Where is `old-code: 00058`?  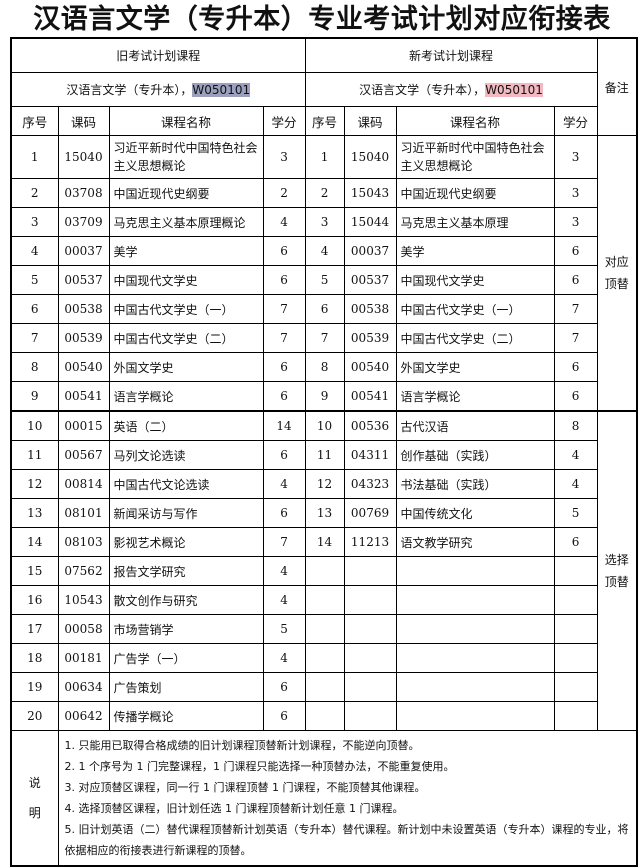 old-code: 00058 is located at coordinates (83, 629).